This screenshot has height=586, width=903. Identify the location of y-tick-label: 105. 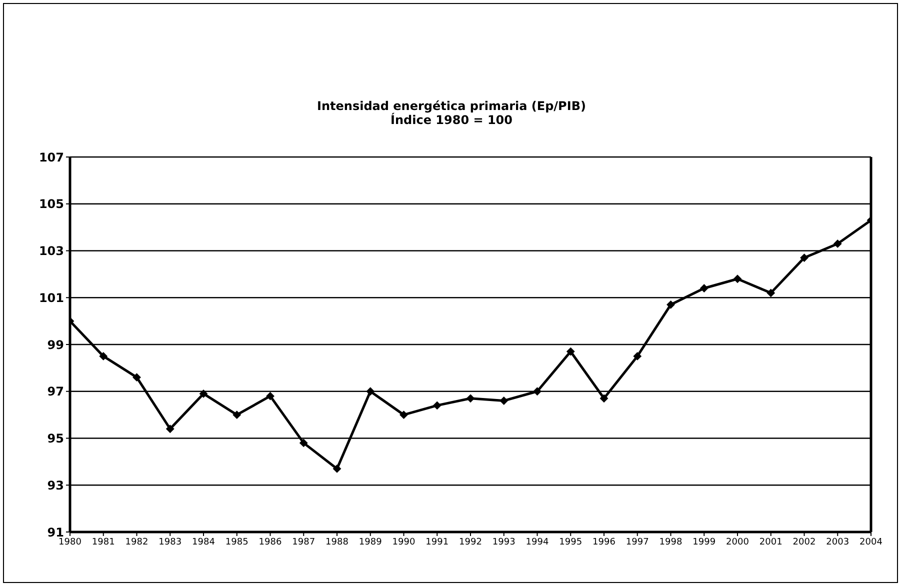
(51, 204).